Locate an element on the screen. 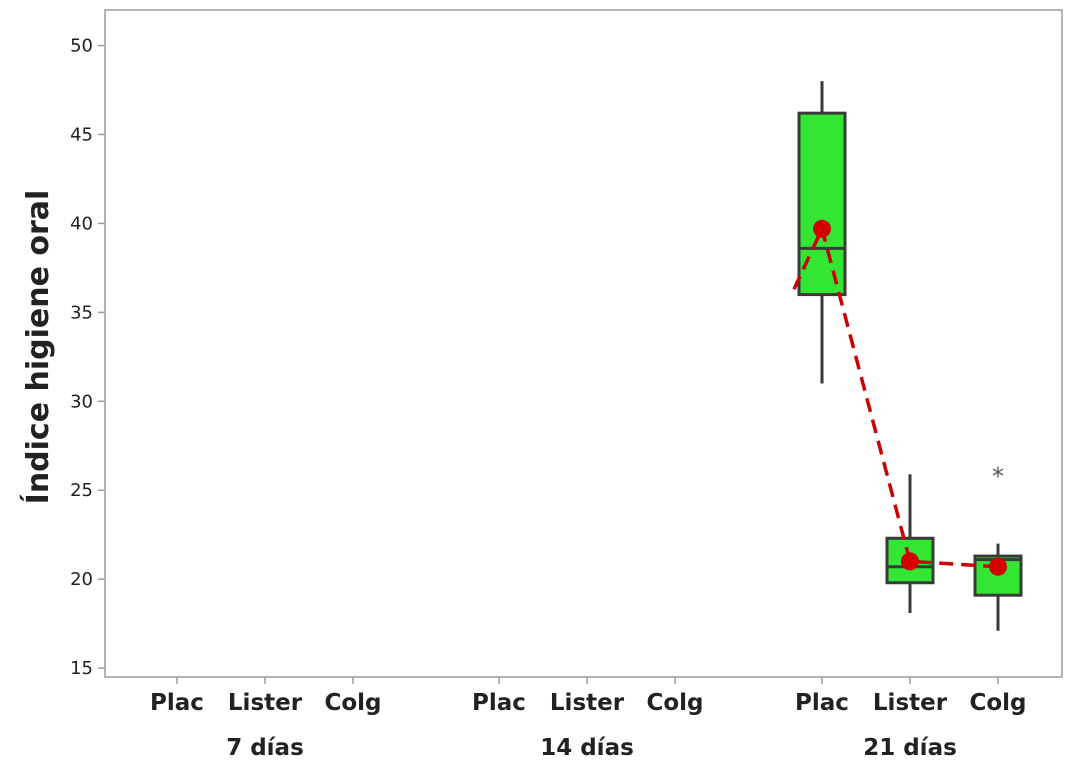 The width and height of the screenshot is (1065, 765). y-tick-label: 30 is located at coordinates (81, 401).